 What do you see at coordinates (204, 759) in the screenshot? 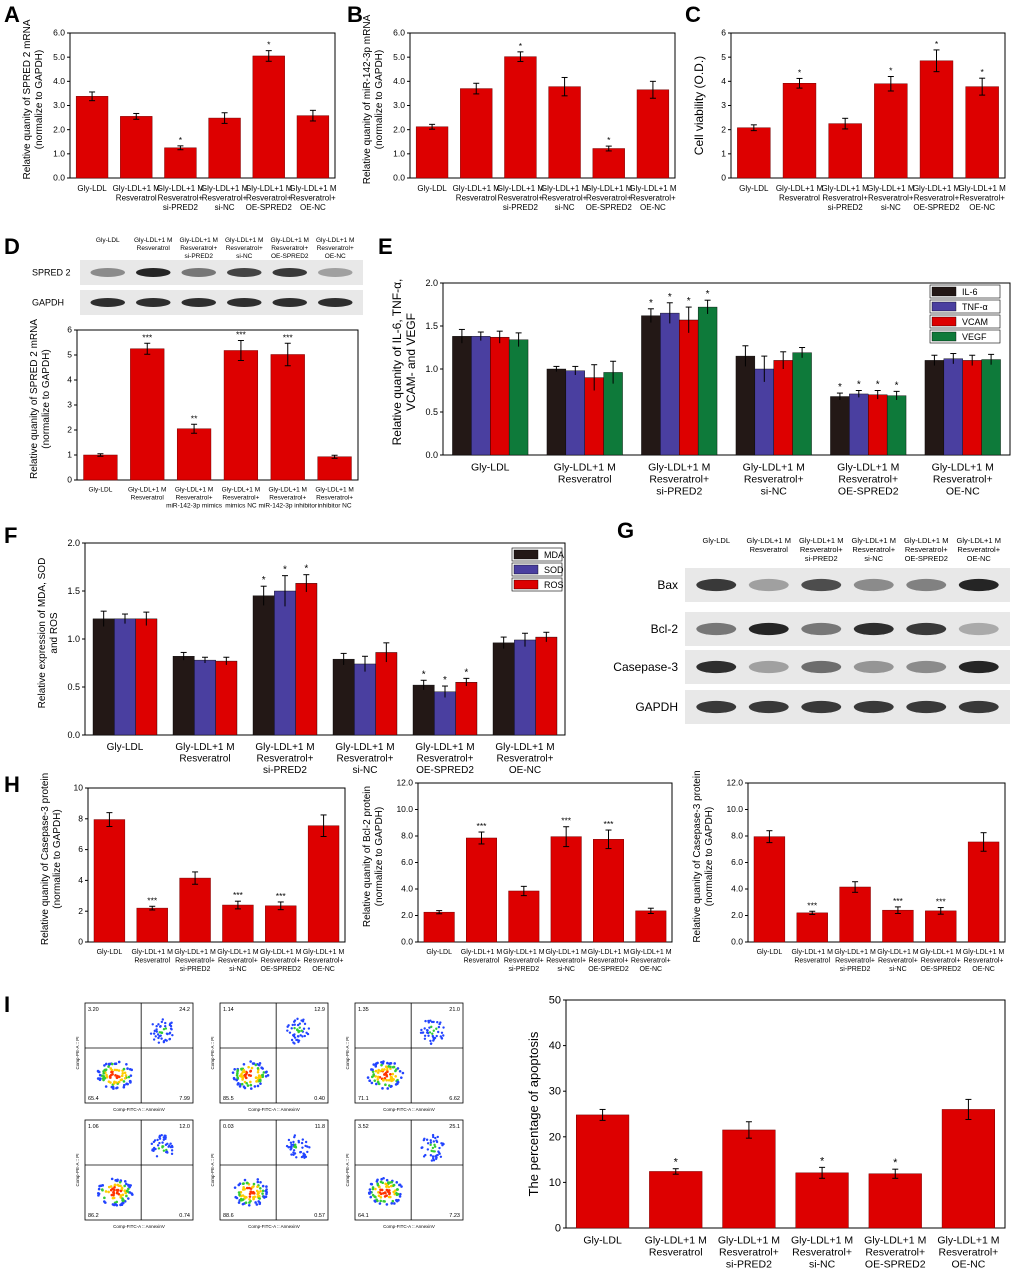
I see `category-label: Resveratrol` at bounding box center [204, 759].